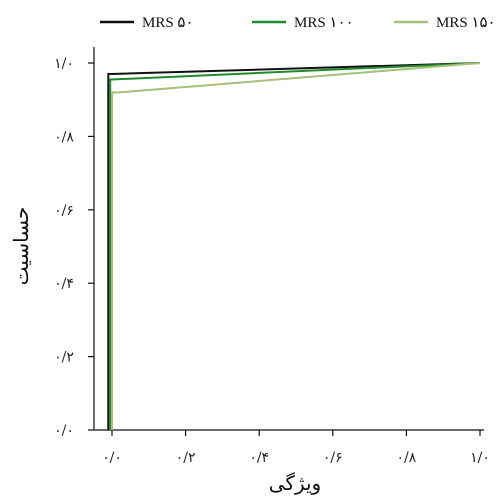 This screenshot has height=496, width=500. What do you see at coordinates (64, 431) in the screenshot?
I see `y-tick-label: ۰/۰` at bounding box center [64, 431].